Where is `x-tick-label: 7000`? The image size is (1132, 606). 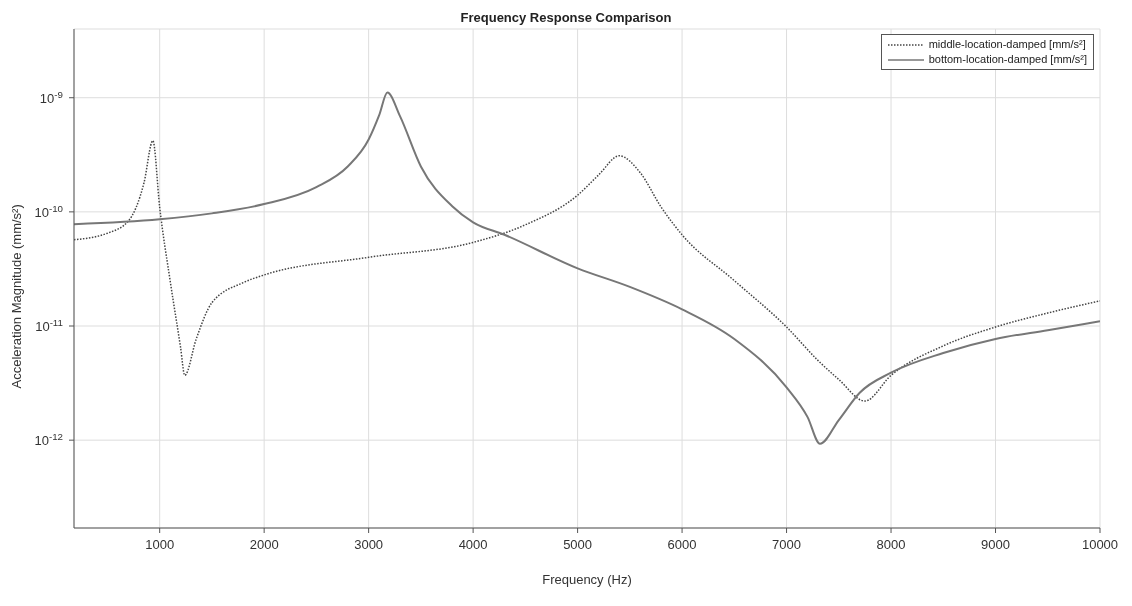
x-tick-label: 7000 is located at coordinates (787, 544).